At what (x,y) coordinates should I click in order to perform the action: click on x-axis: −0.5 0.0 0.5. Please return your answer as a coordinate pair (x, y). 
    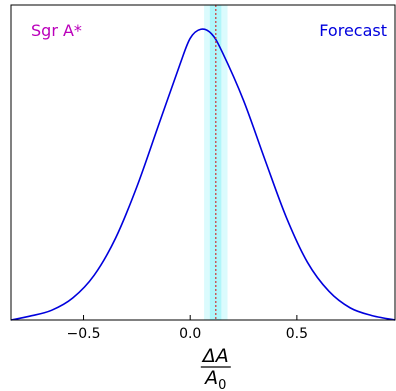
    Looking at the image, I should click on (187, 328).